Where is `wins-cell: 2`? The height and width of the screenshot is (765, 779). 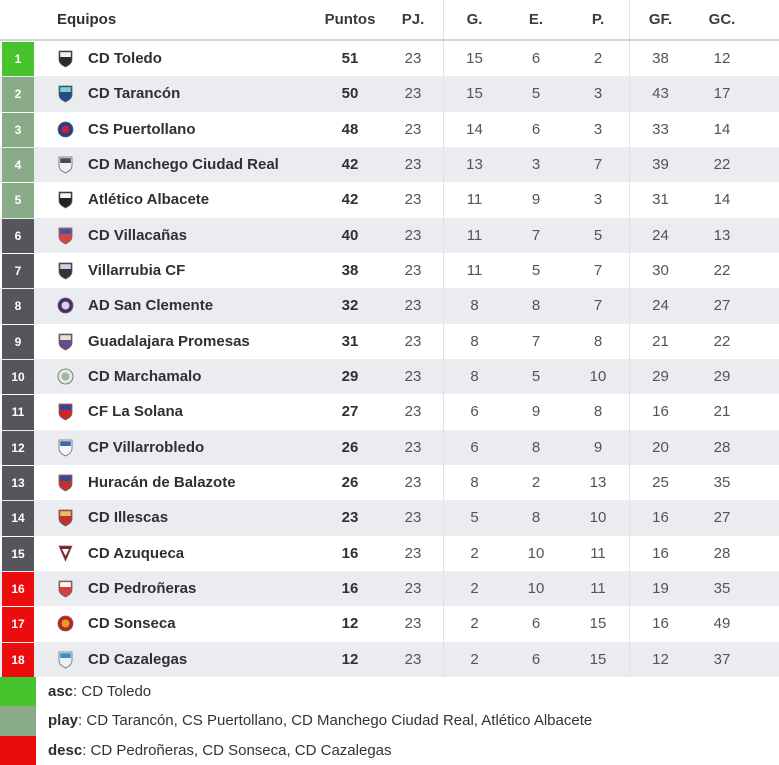
wins-cell: 2 is located at coordinates (474, 624).